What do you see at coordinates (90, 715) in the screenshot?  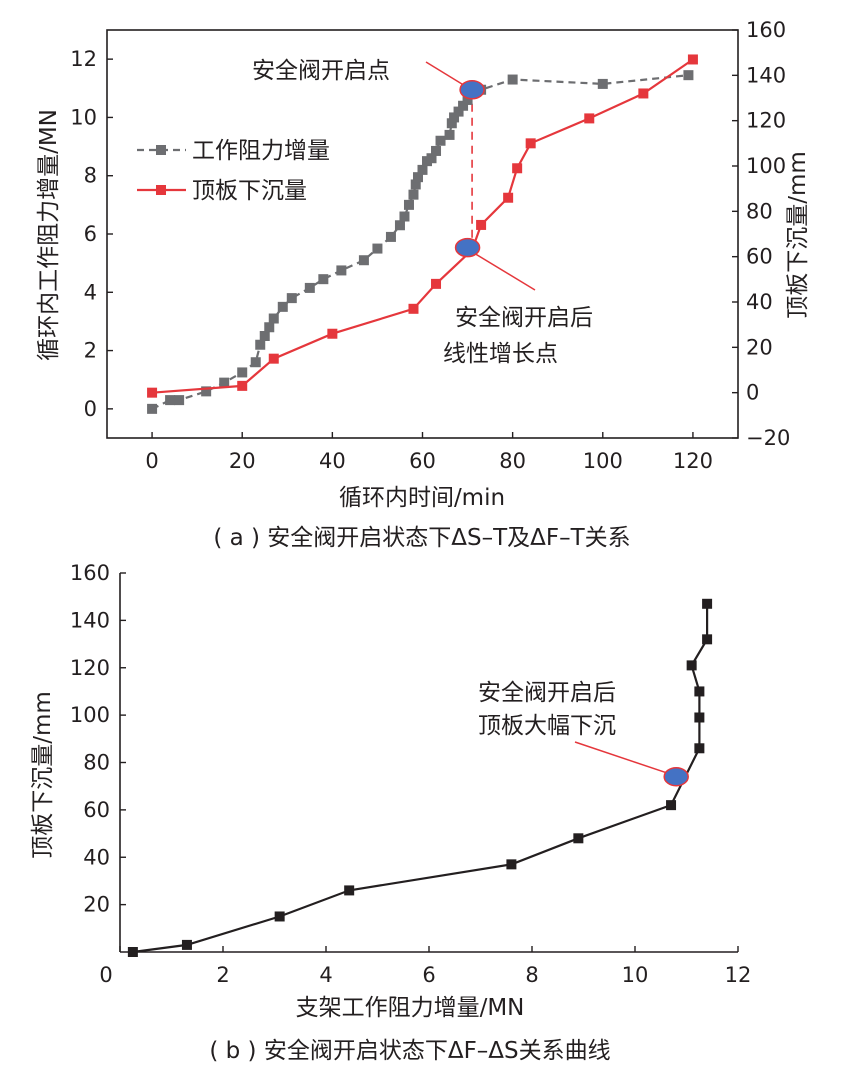 I see `y-tick-label: 100` at bounding box center [90, 715].